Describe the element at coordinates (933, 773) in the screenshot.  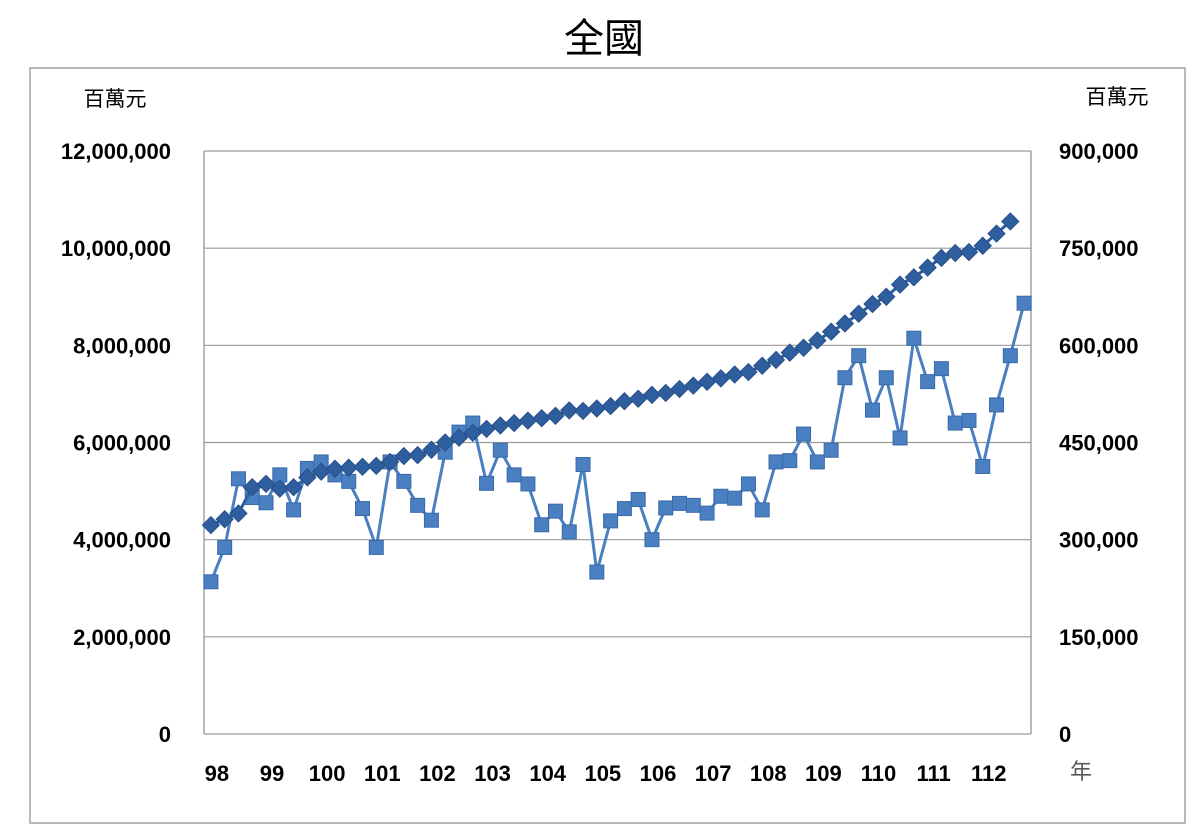
I see `x-tick-label: 111` at that location.